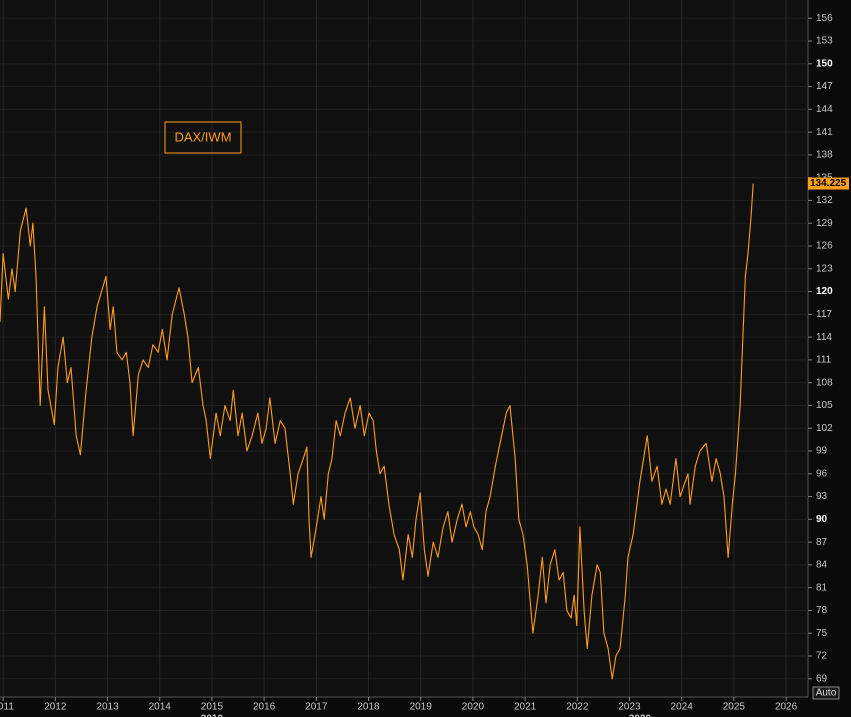  What do you see at coordinates (822, 678) in the screenshot?
I see `y-tick-label: 69` at bounding box center [822, 678].